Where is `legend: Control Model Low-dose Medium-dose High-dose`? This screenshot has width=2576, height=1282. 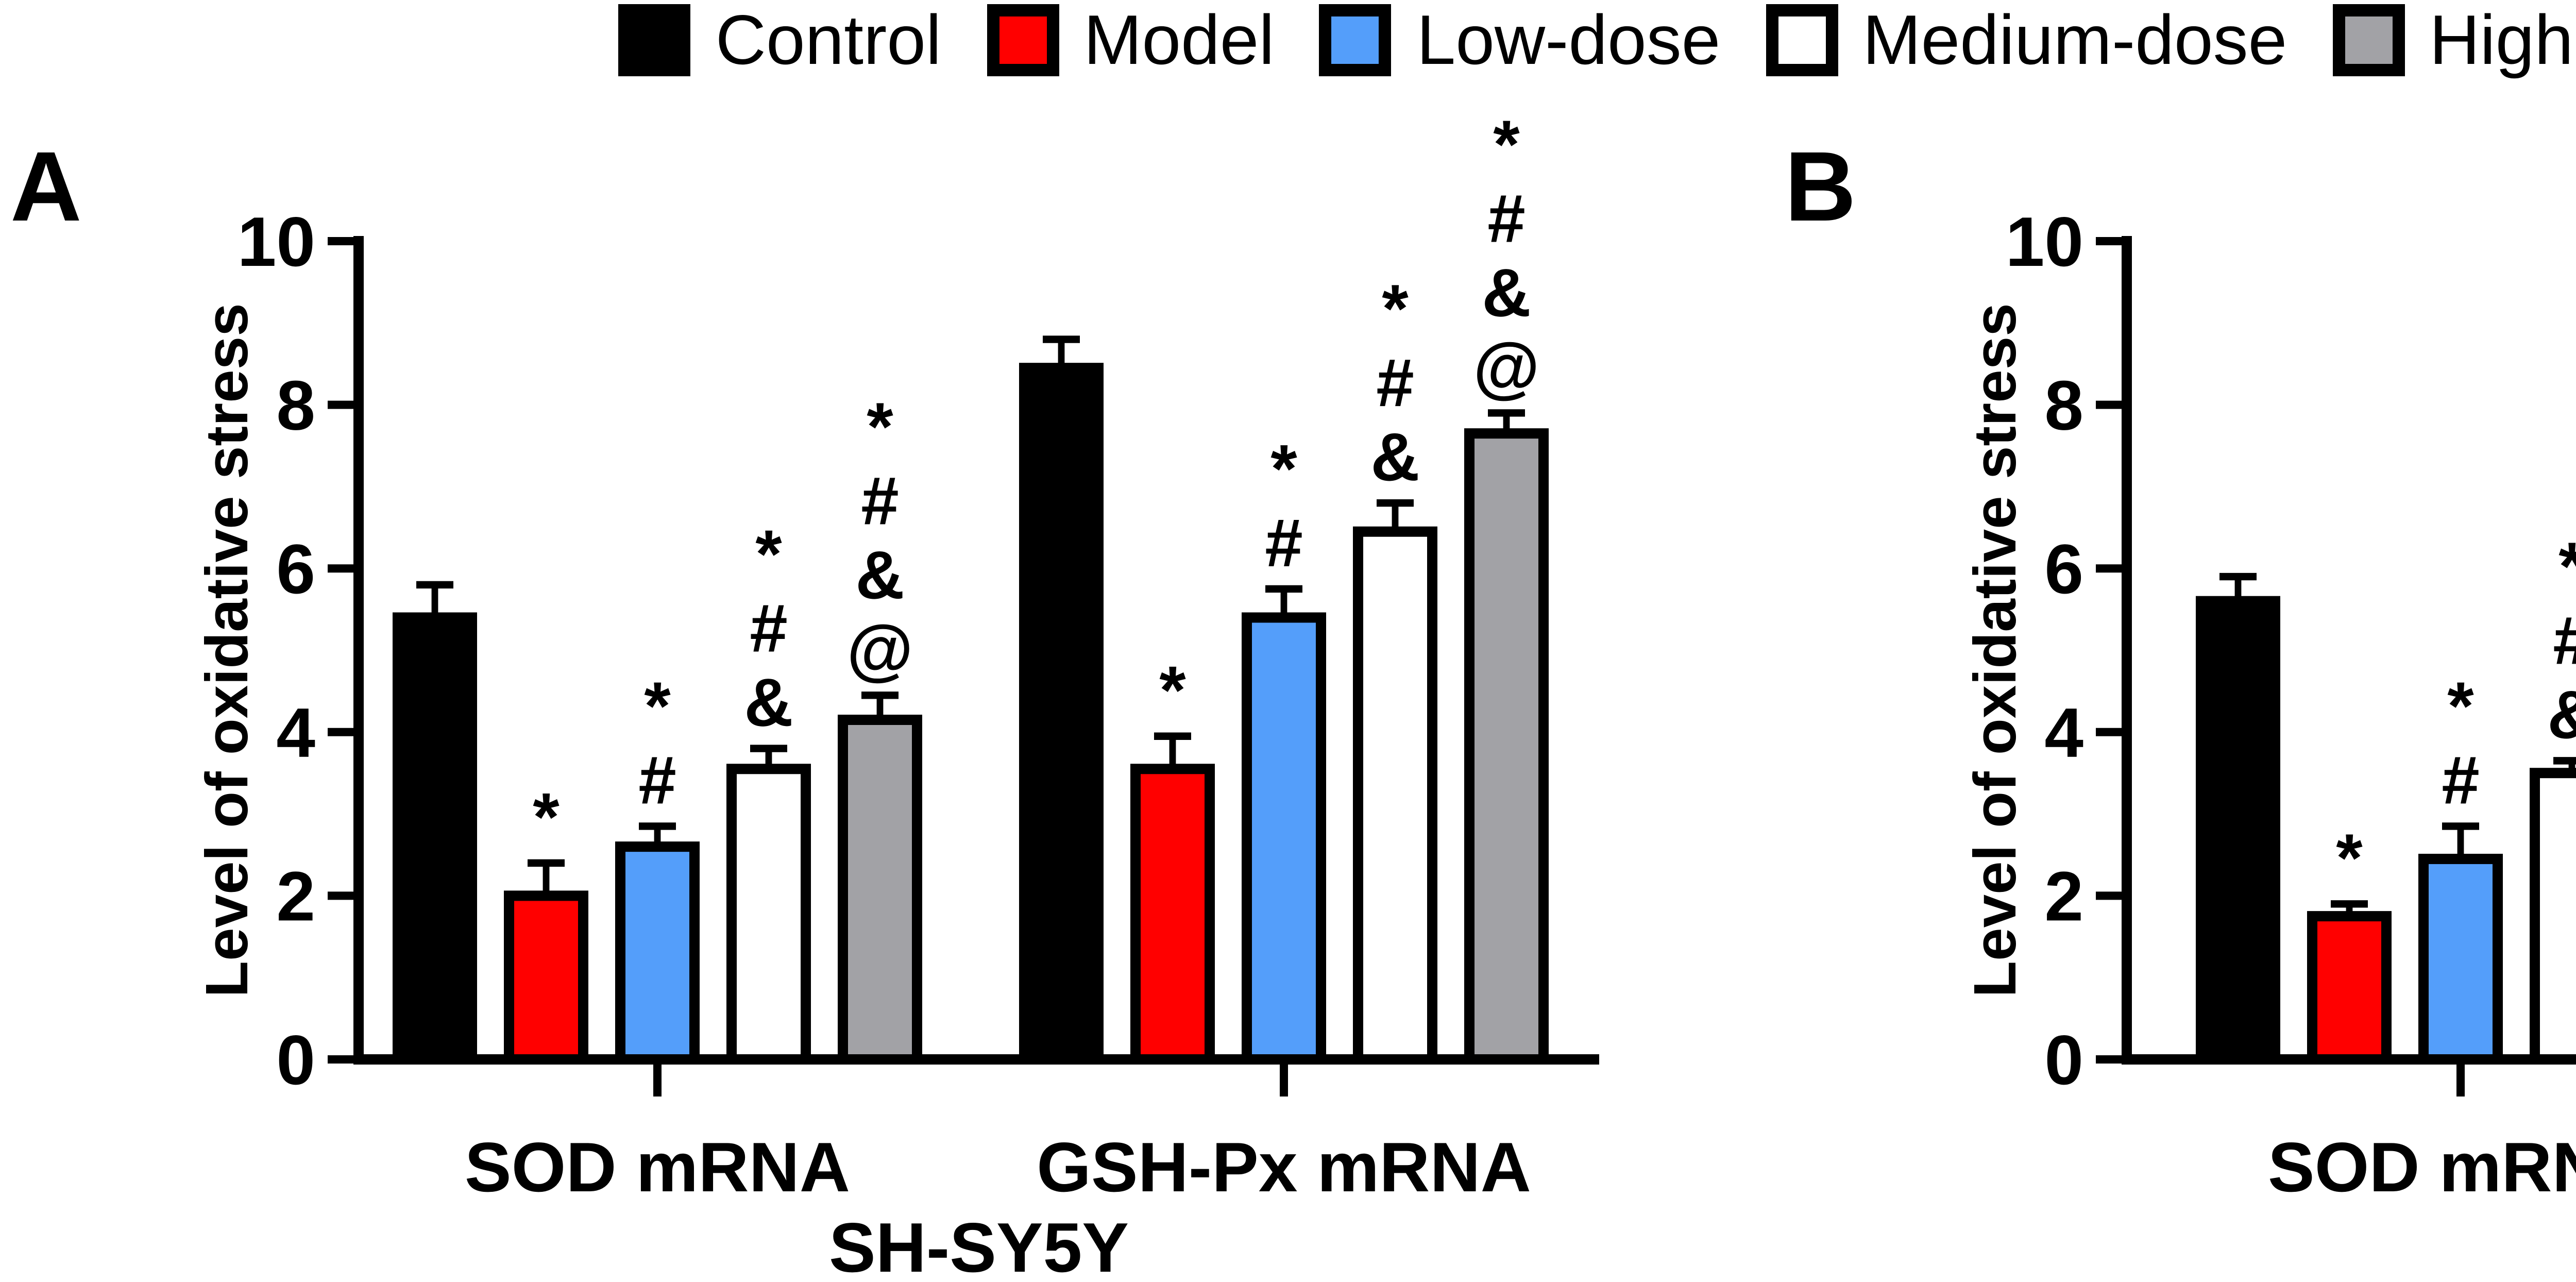 legend: Control Model Low-dose Medium-dose High-dose is located at coordinates (1288, 40).